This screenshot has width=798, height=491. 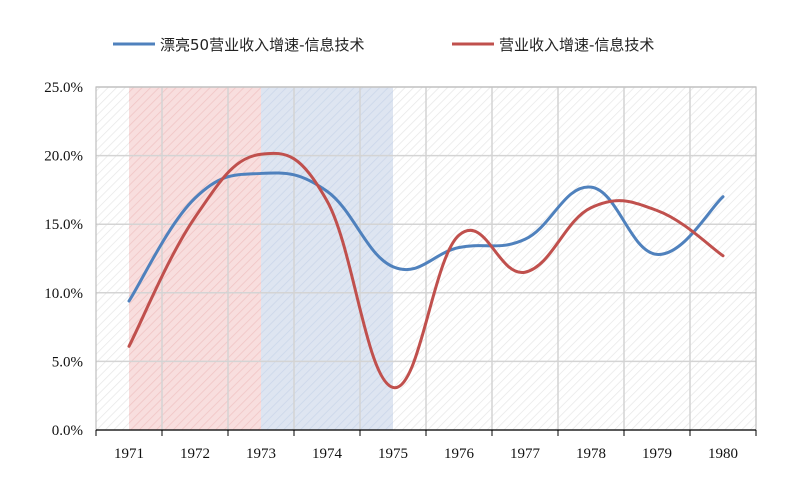 What do you see at coordinates (383, 45) in the screenshot?
I see `legend: 漂亮50营业收入增速-信息技术 营业收入增速-信息技术` at bounding box center [383, 45].